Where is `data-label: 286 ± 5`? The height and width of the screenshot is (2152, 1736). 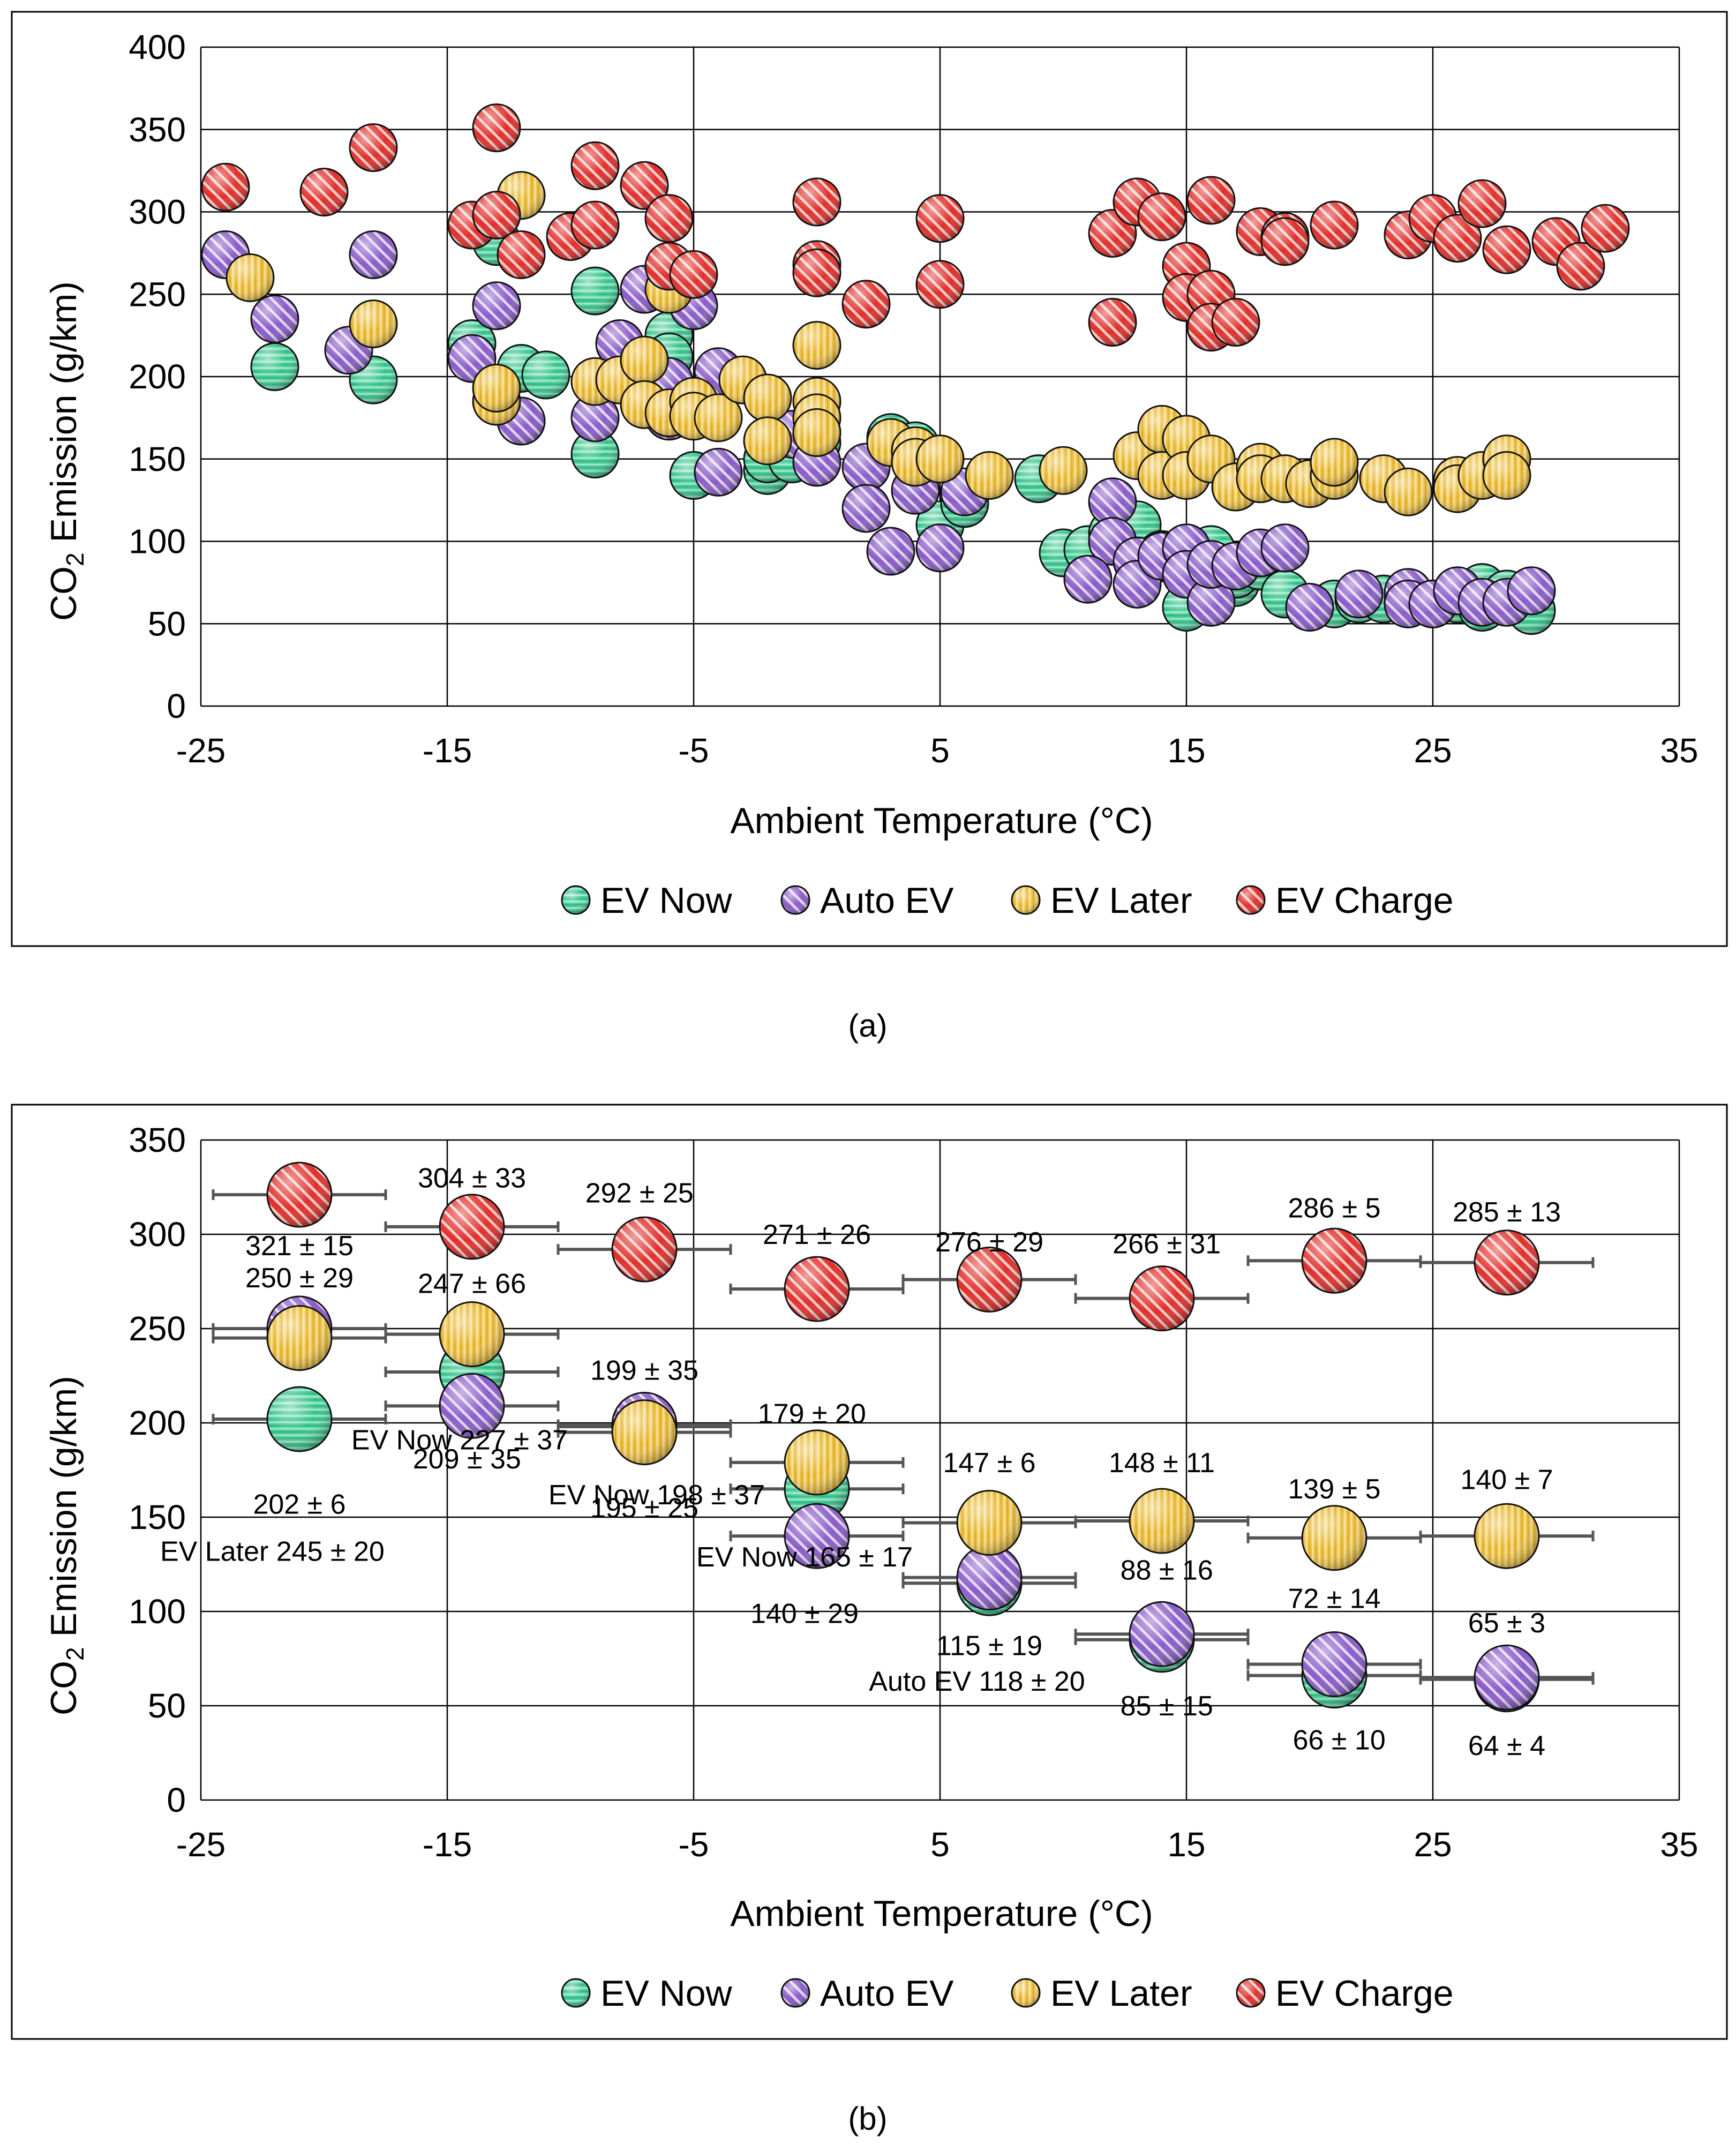
data-label: 286 ± 5 is located at coordinates (1334, 1209).